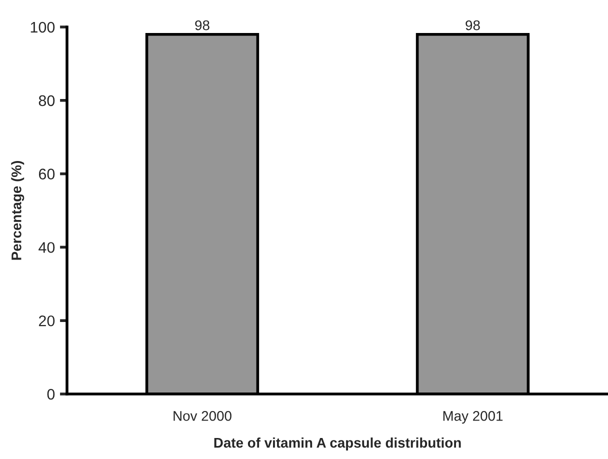 Image resolution: width=608 pixels, height=459 pixels. Describe the element at coordinates (42, 27) in the screenshot. I see `y-tick-label: 100` at that location.